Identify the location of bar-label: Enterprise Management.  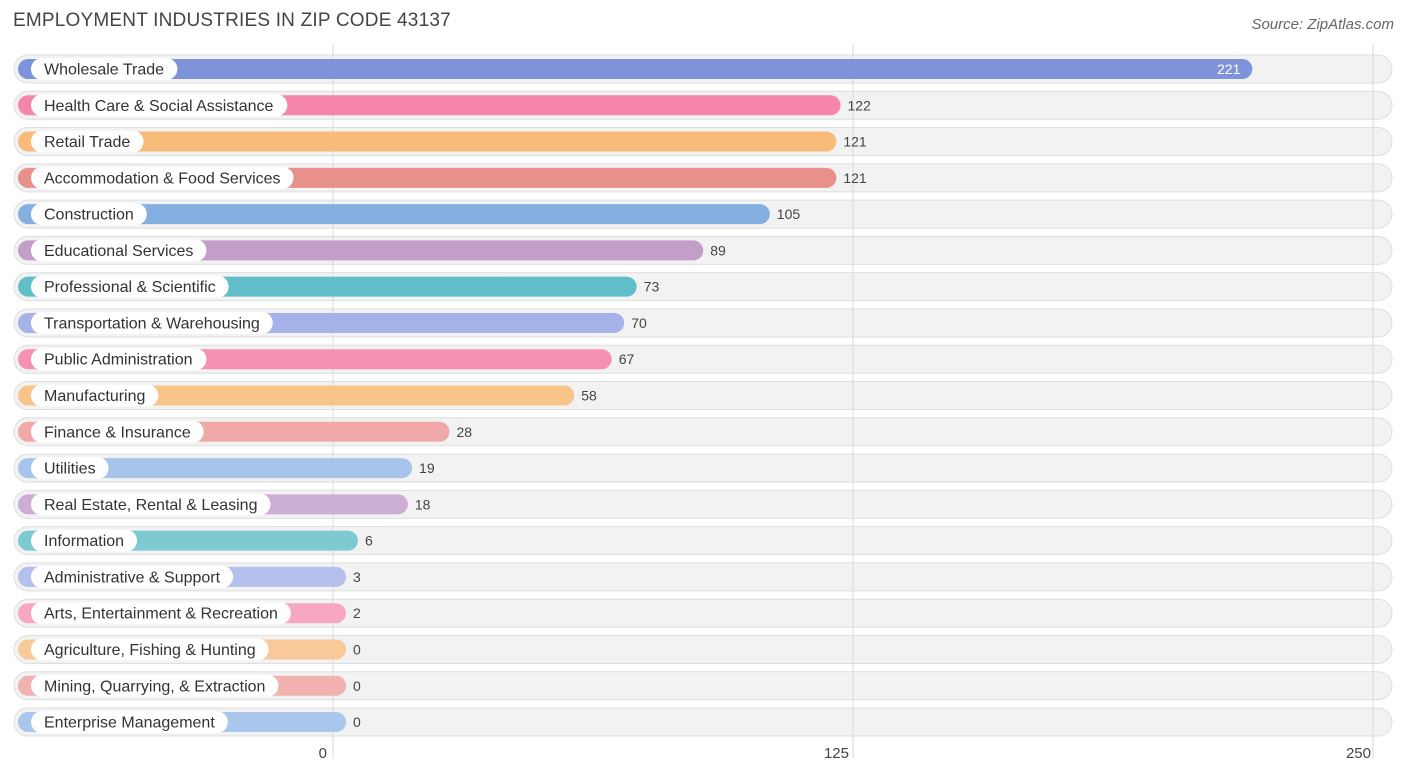
(129, 723).